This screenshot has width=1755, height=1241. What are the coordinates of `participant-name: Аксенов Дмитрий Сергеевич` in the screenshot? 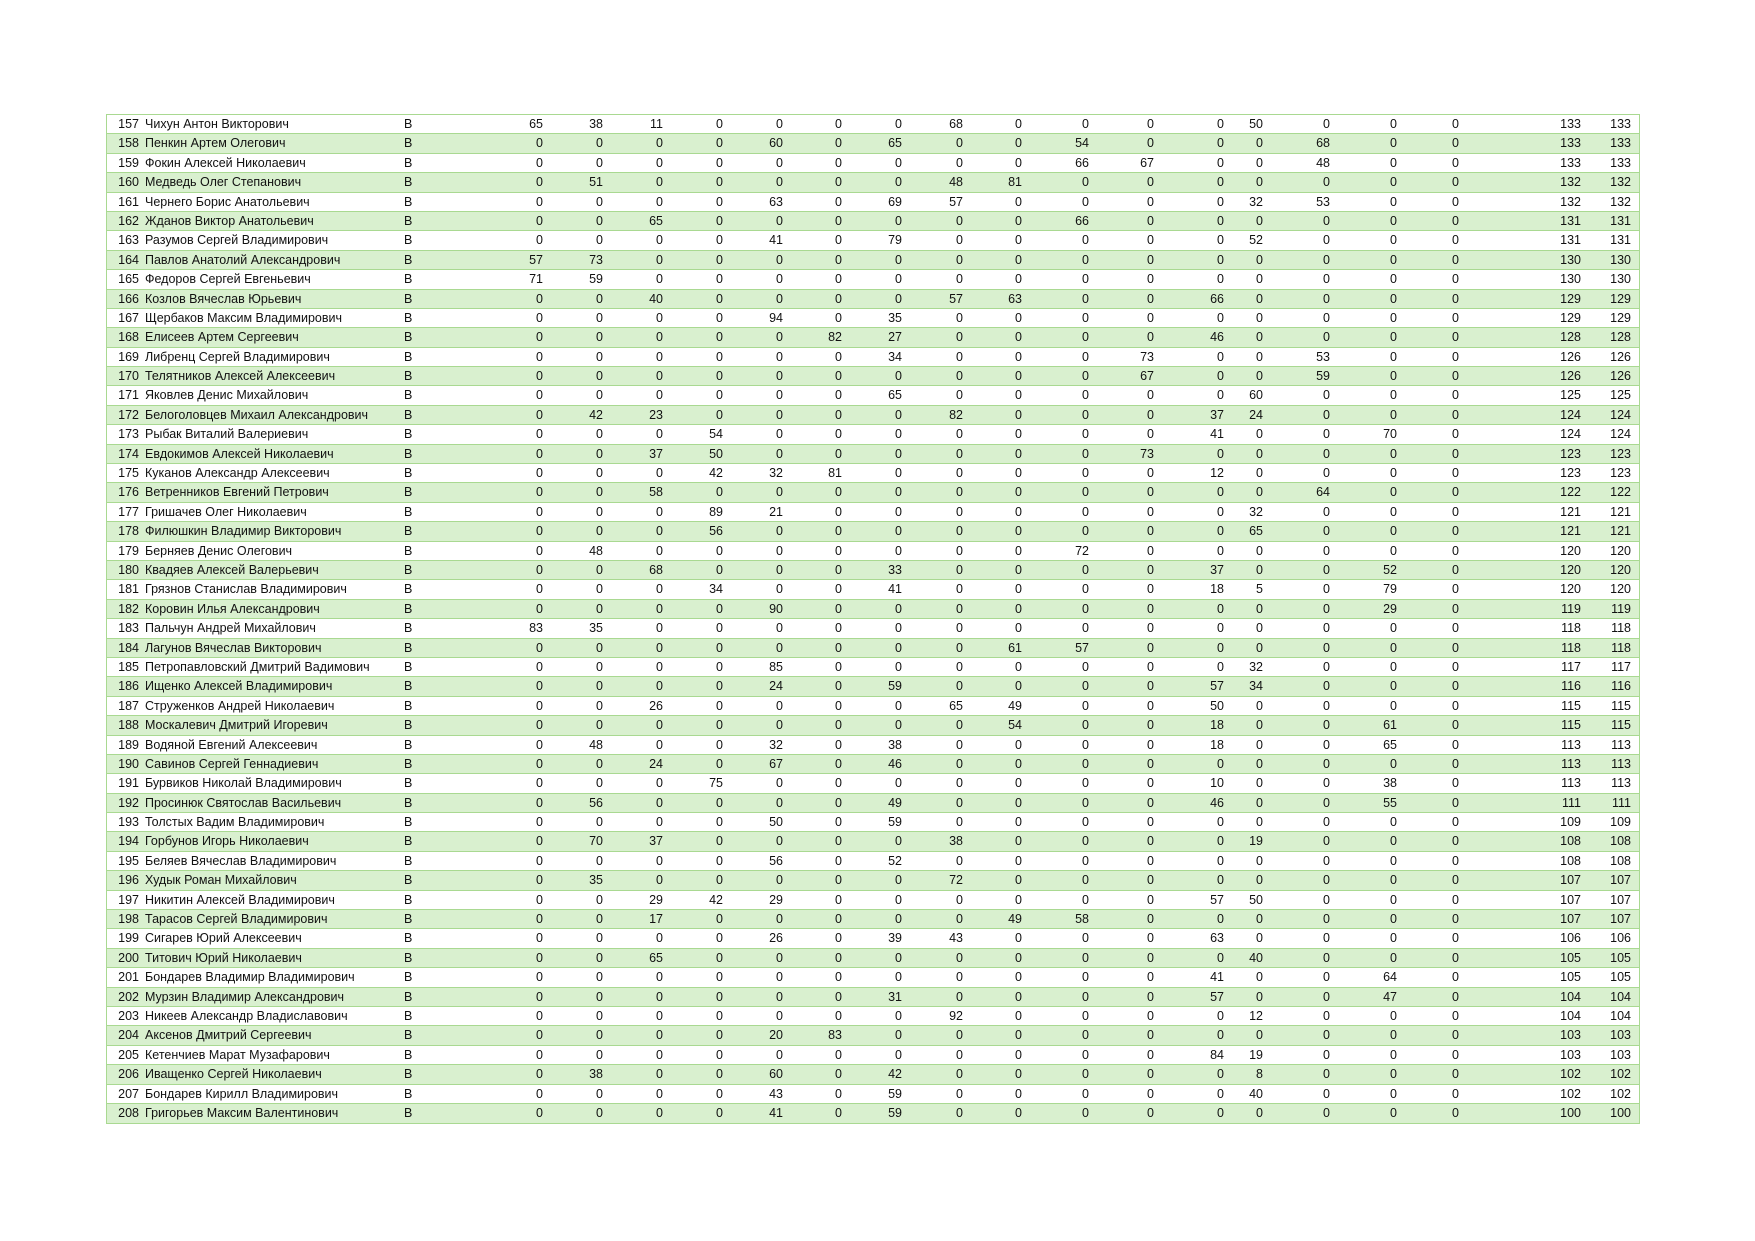 It's located at (228, 1035).